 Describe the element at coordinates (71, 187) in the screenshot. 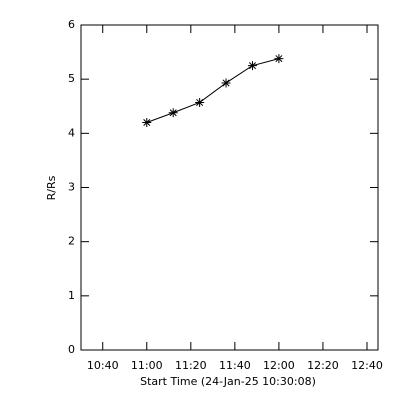

I see `y-tick-label: 3` at that location.